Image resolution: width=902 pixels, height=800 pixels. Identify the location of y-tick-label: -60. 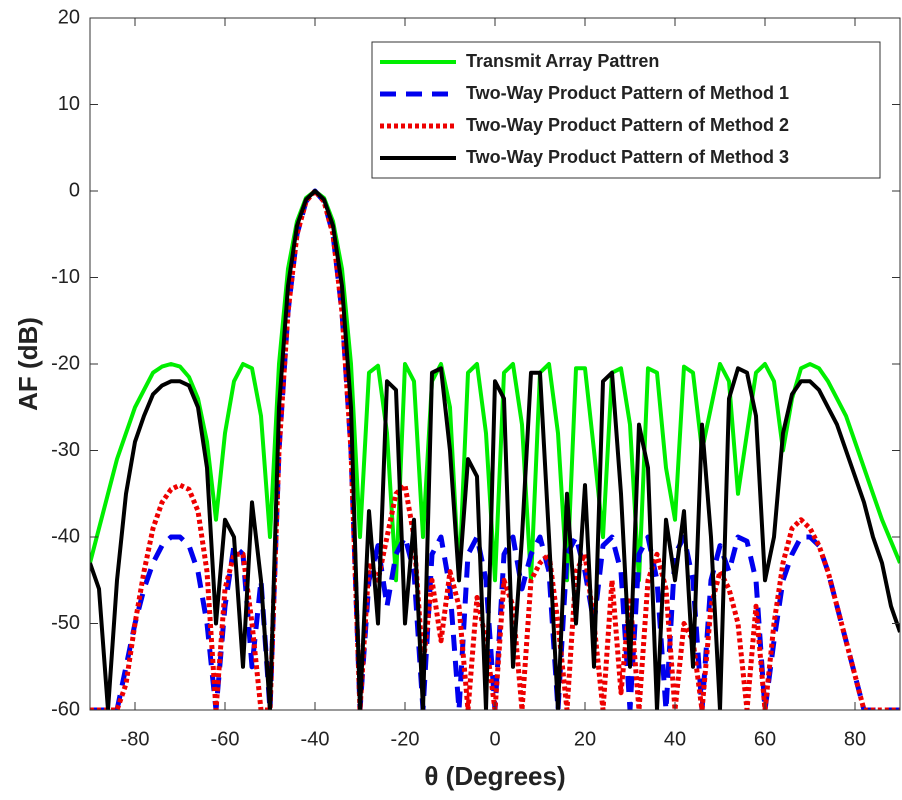
(65, 709).